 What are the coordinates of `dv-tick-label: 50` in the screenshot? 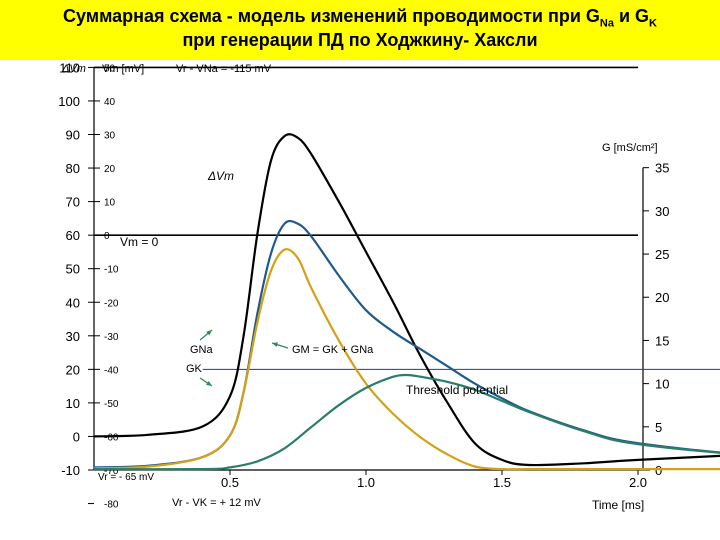 It's located at (73, 269).